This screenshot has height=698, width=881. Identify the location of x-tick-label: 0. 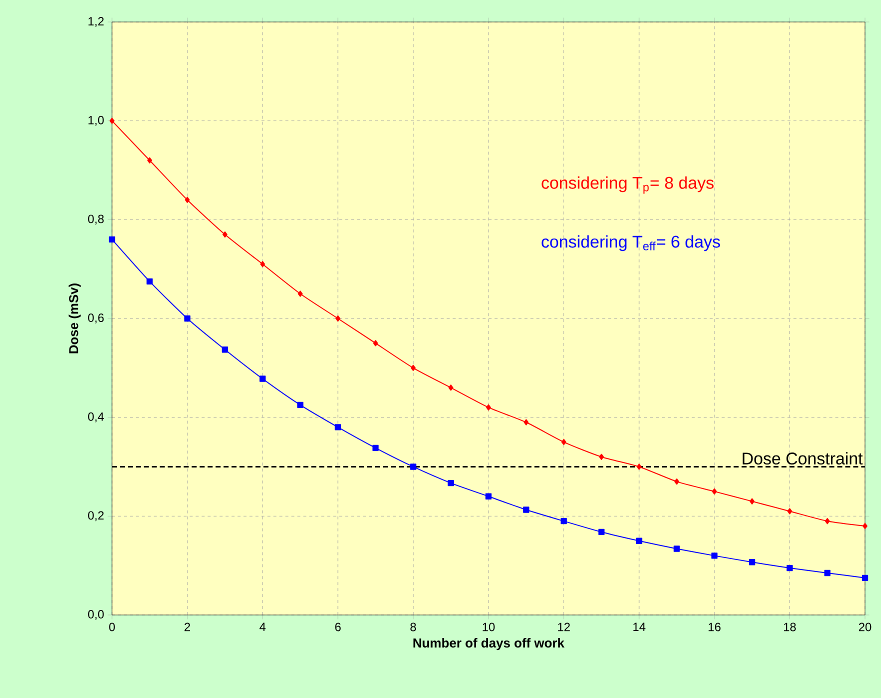
(112, 627).